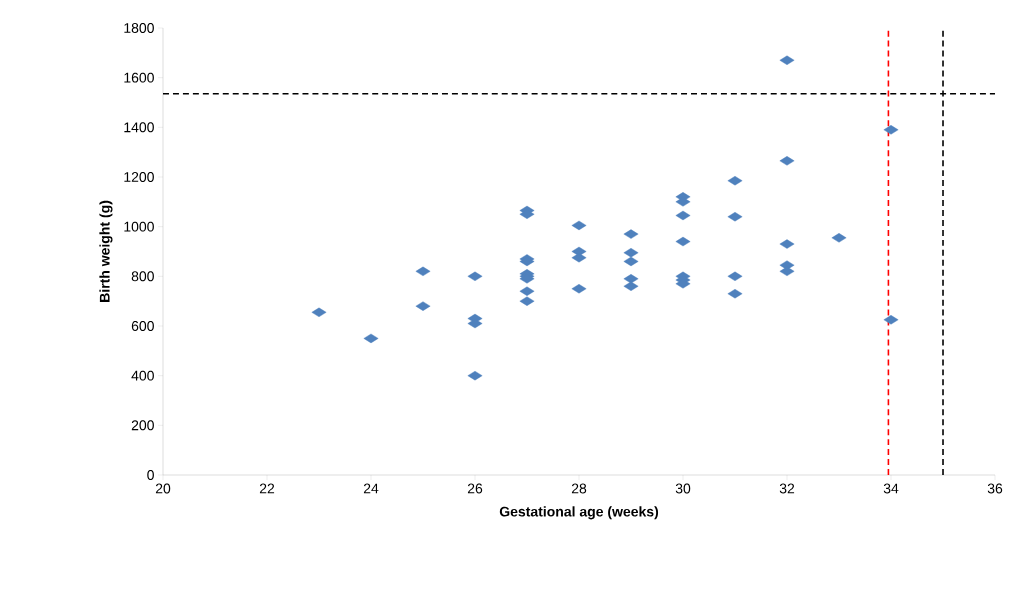  I want to click on x-tick-label: 34, so click(891, 488).